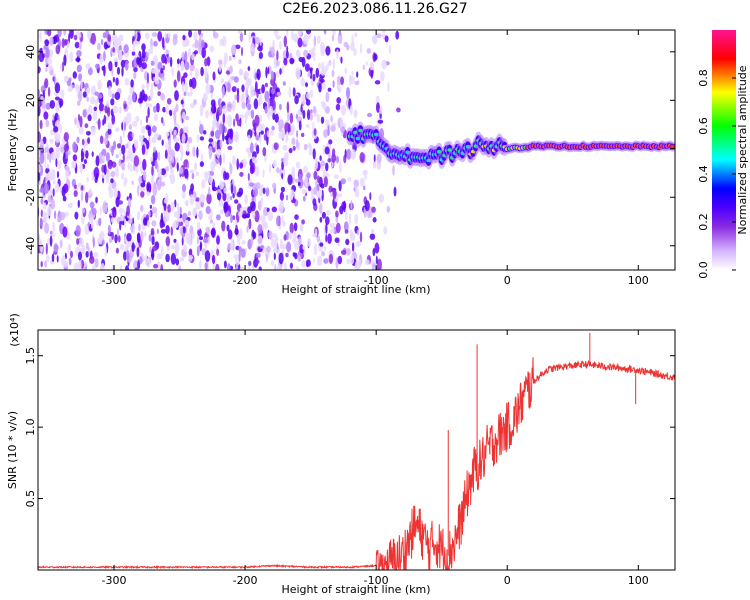  I want to click on top-y-tick-label: -20, so click(30, 197).